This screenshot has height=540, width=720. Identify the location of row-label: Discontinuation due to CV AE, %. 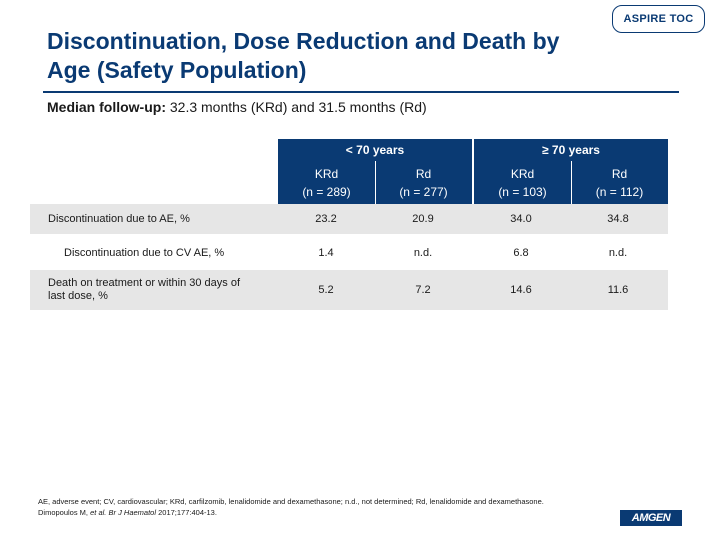
(144, 253).